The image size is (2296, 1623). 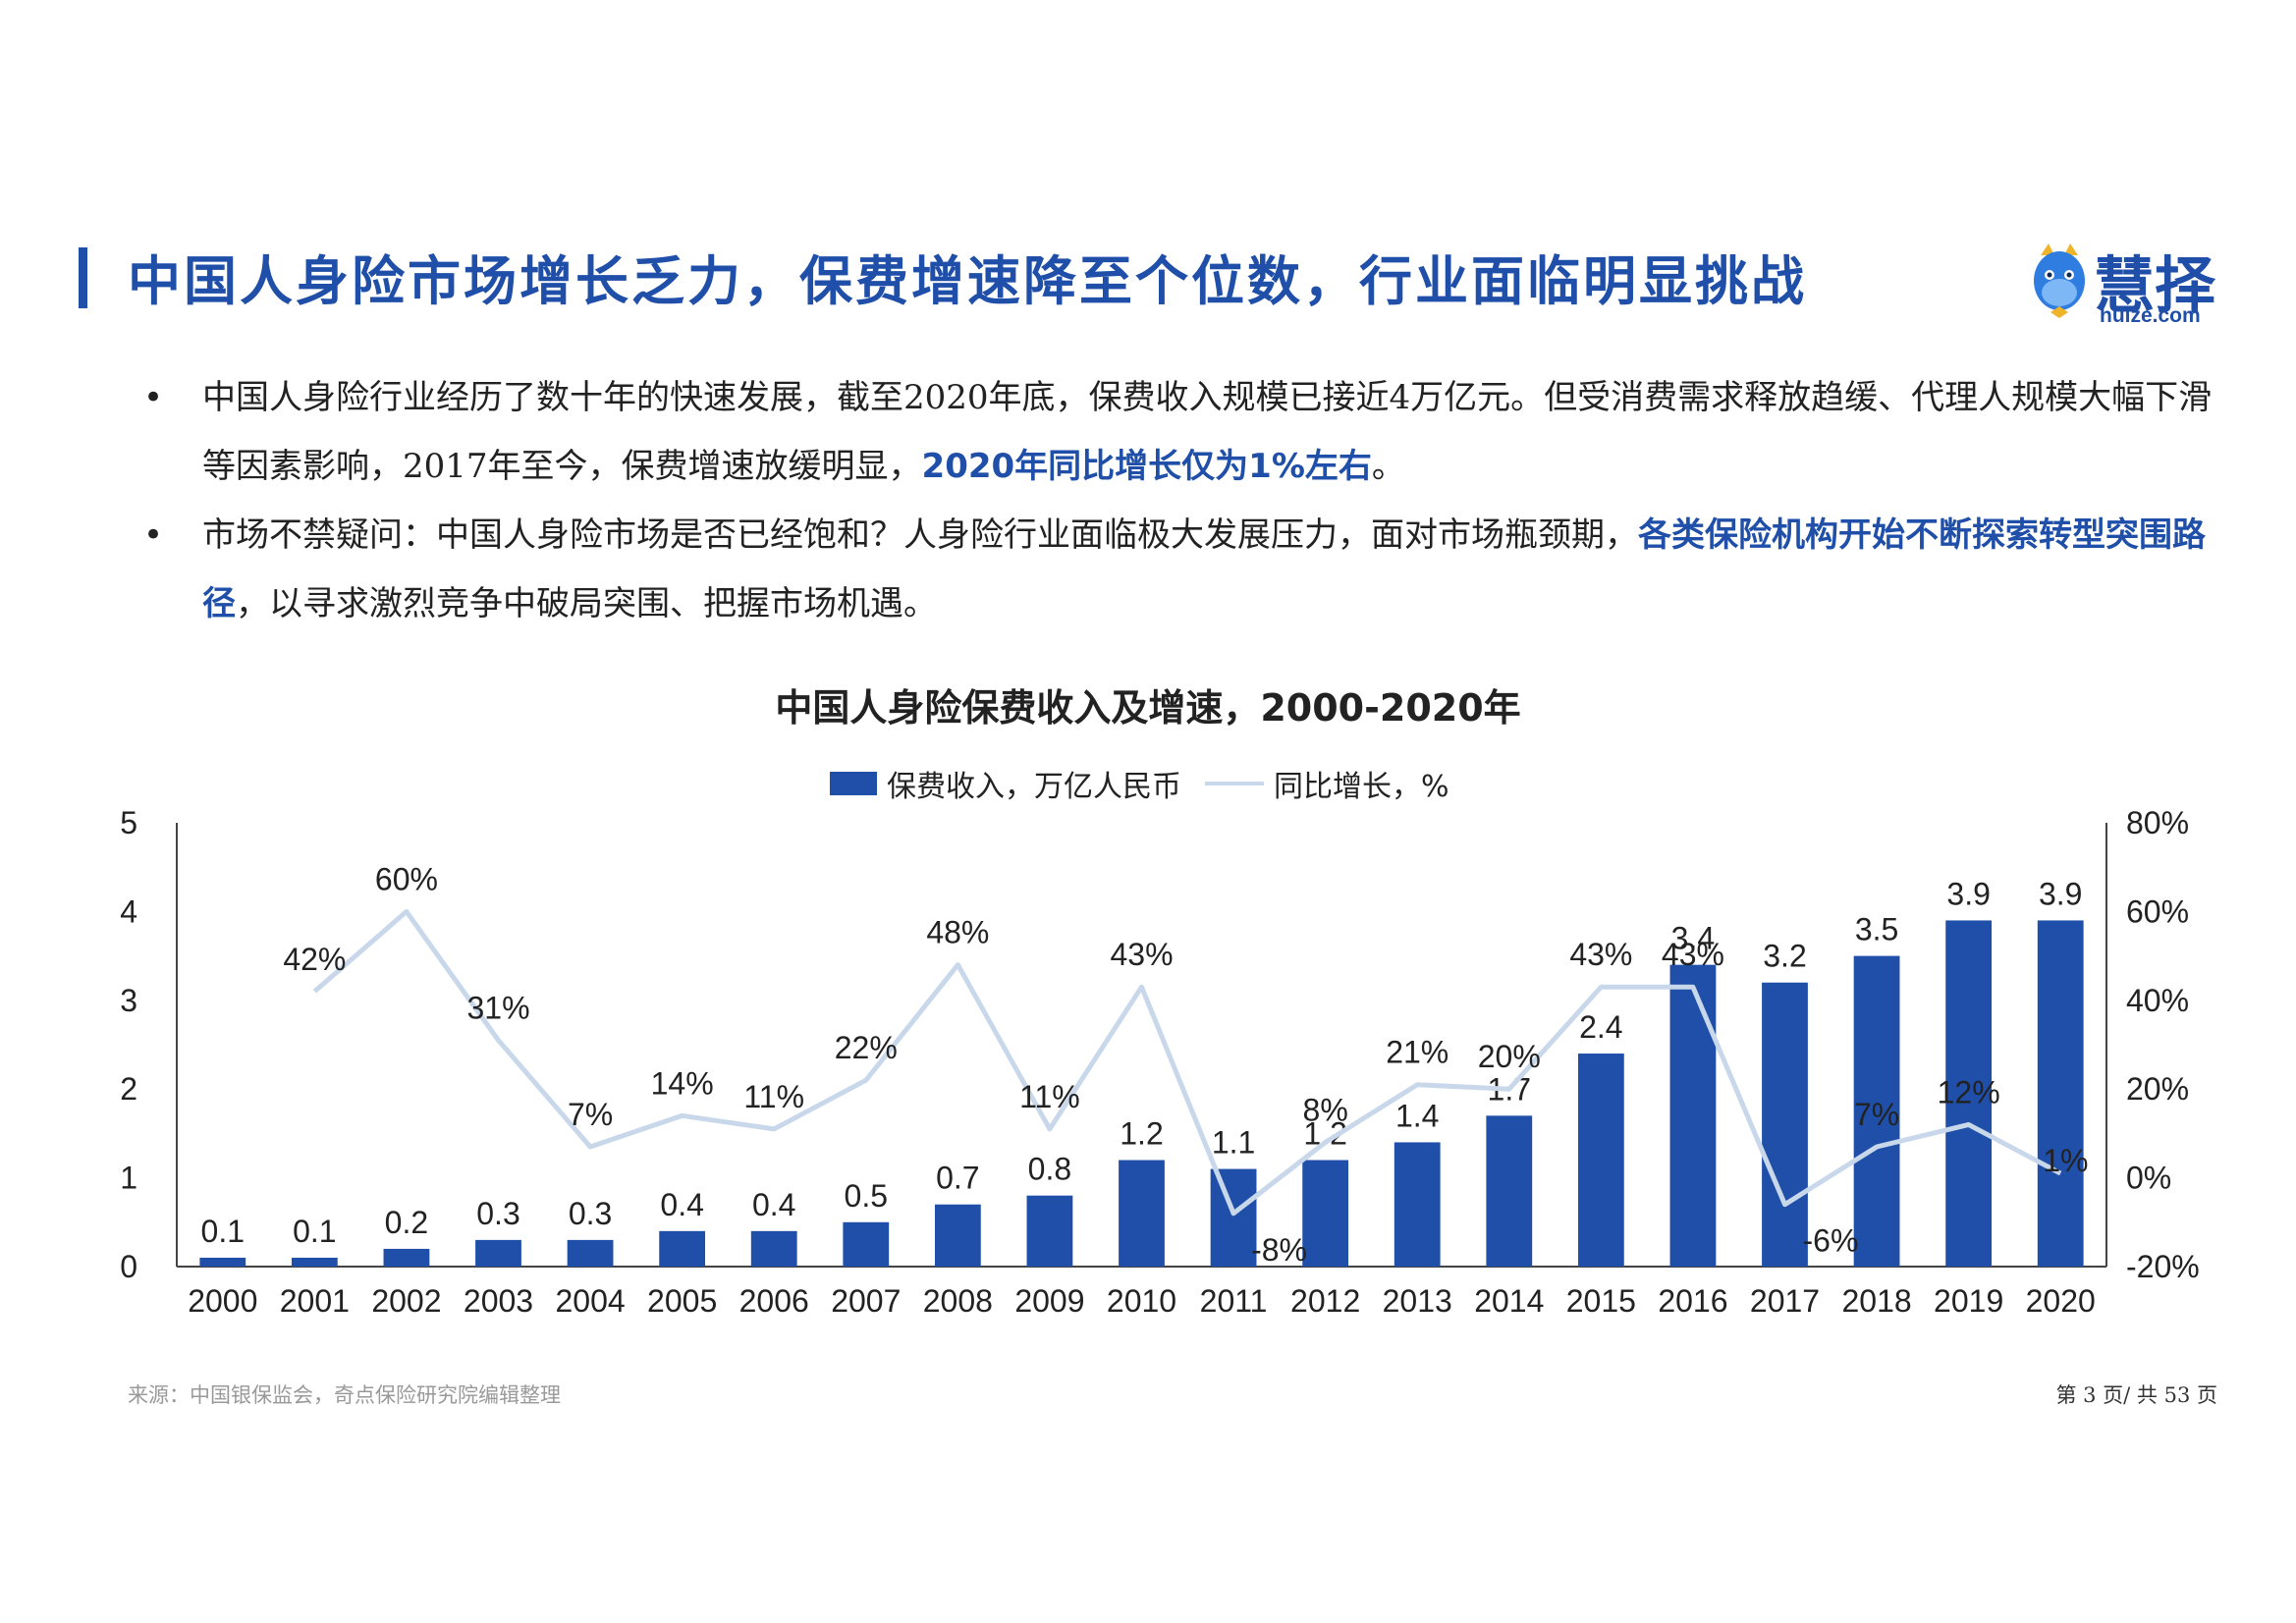 What do you see at coordinates (128, 822) in the screenshot?
I see `y-tick-label-left: 5` at bounding box center [128, 822].